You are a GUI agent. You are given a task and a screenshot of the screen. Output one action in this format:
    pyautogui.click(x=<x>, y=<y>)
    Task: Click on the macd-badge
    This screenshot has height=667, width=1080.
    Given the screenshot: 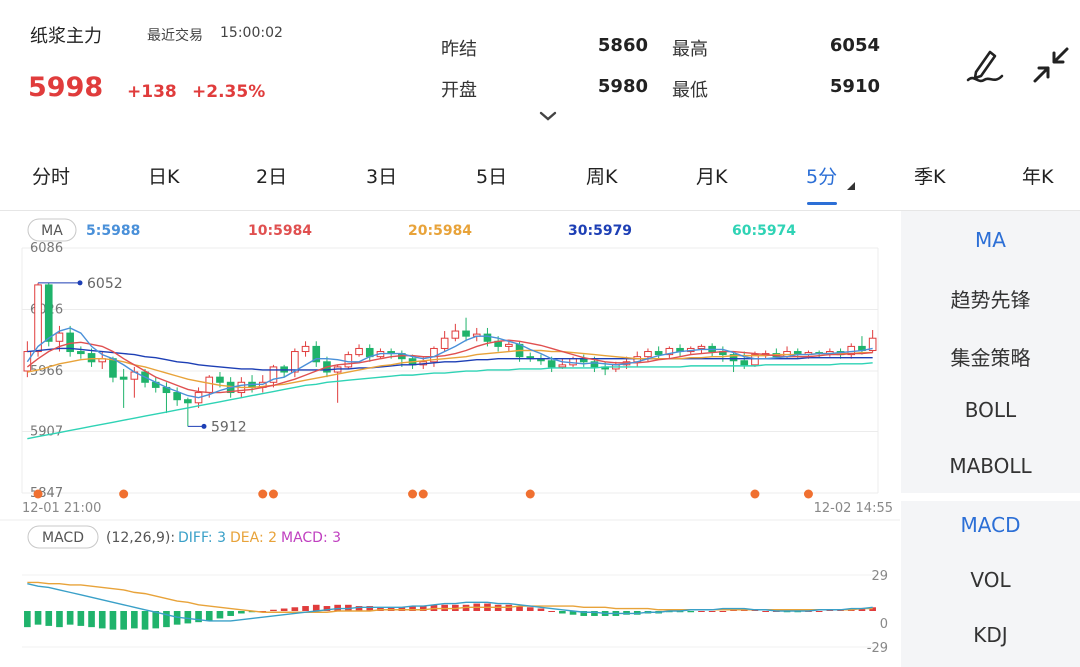 What is the action you would take?
    pyautogui.click(x=63, y=537)
    